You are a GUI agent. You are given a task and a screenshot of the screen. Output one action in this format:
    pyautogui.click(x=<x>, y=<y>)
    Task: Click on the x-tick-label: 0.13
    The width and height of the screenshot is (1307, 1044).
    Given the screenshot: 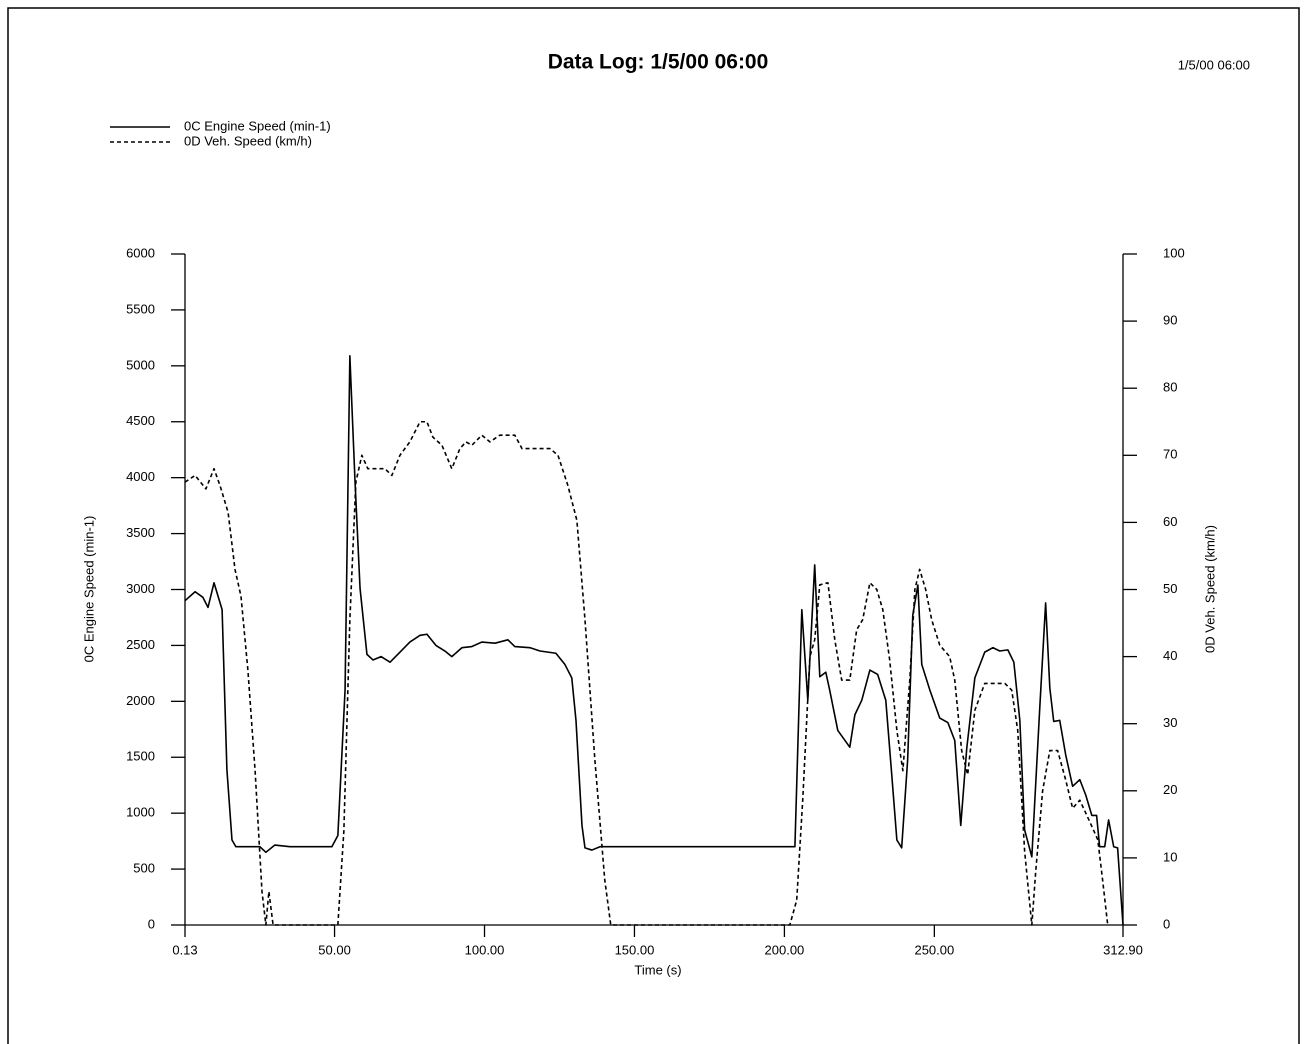 What is the action you would take?
    pyautogui.click(x=184, y=949)
    